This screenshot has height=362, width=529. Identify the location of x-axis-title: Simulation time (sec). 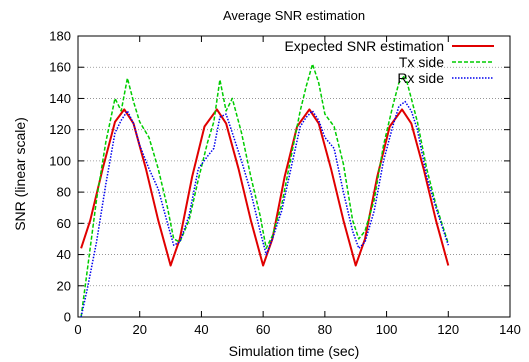
(294, 351).